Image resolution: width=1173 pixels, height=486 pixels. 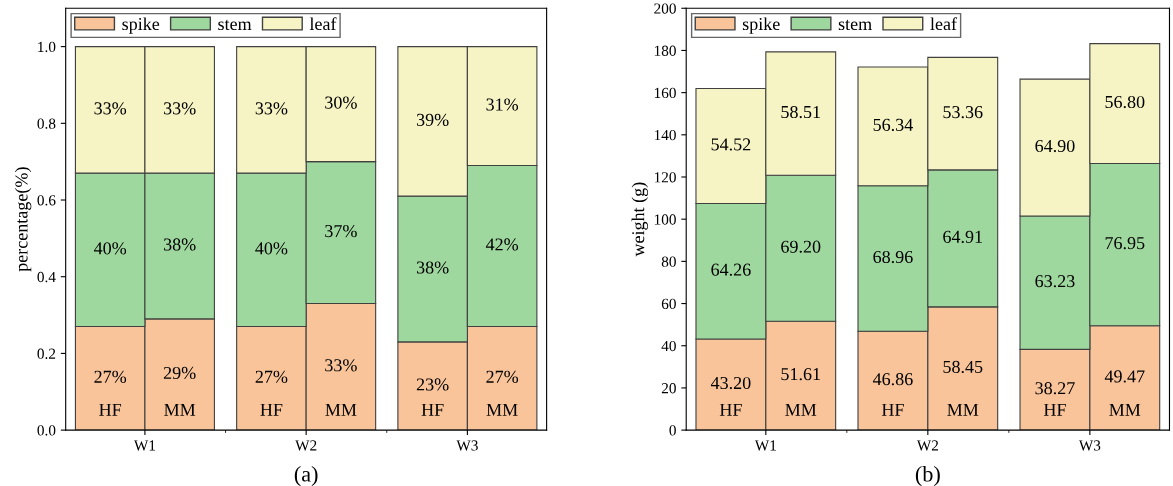 What do you see at coordinates (927, 475) in the screenshot?
I see `text: (b)` at bounding box center [927, 475].